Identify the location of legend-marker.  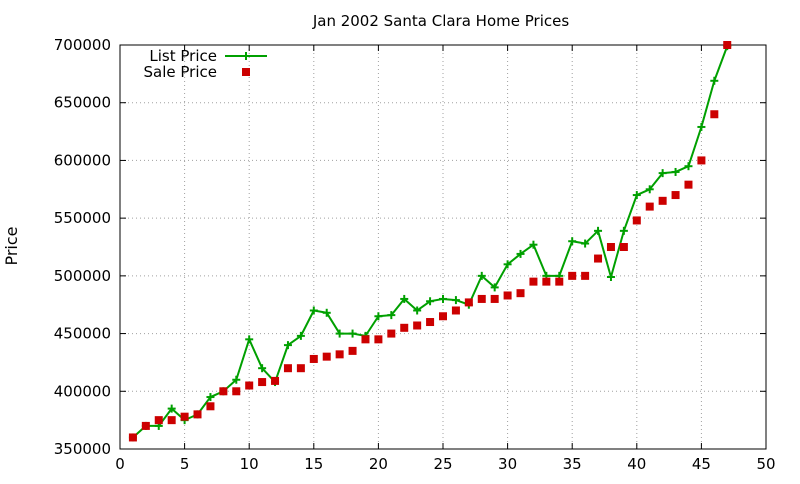
(246, 72).